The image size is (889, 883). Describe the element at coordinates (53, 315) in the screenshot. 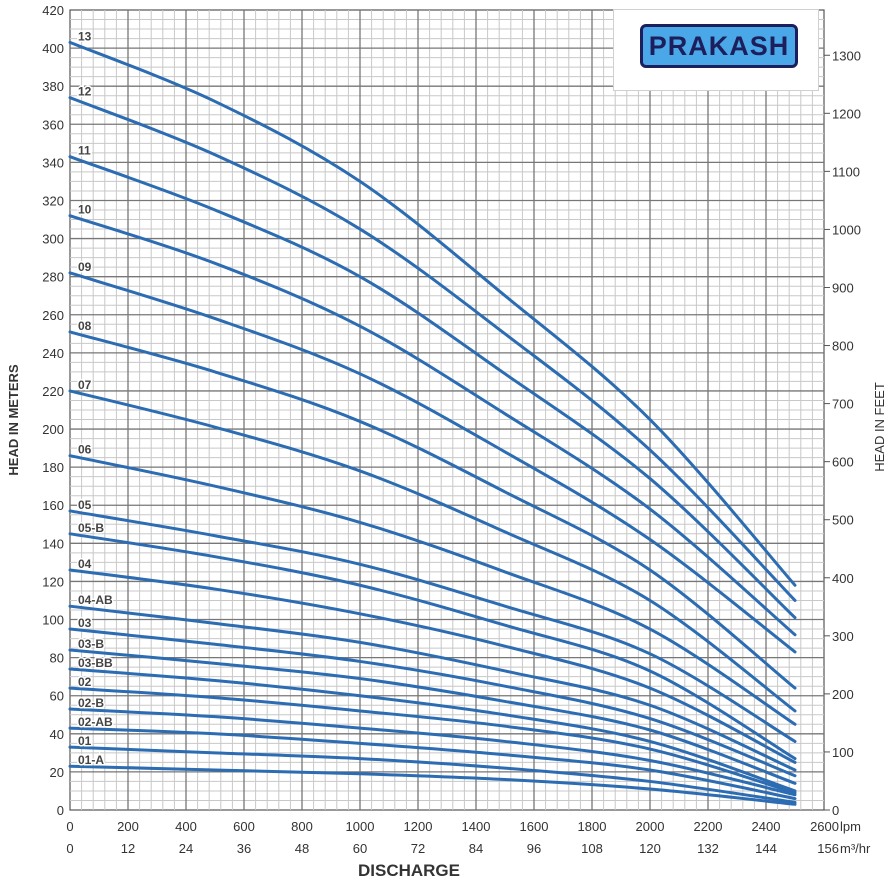

I see `y-tick-label: 260` at that location.